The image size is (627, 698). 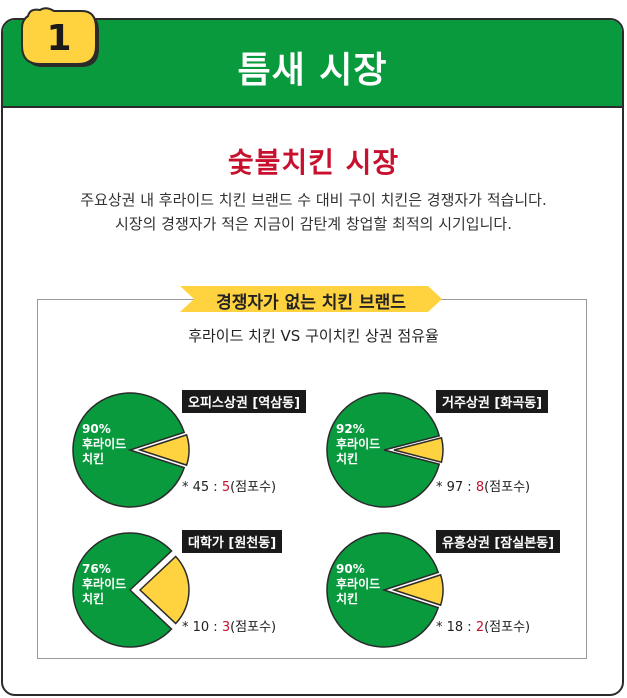 I want to click on pie-4-area-label: 유흥상권 [잠실본동], so click(x=498, y=541).